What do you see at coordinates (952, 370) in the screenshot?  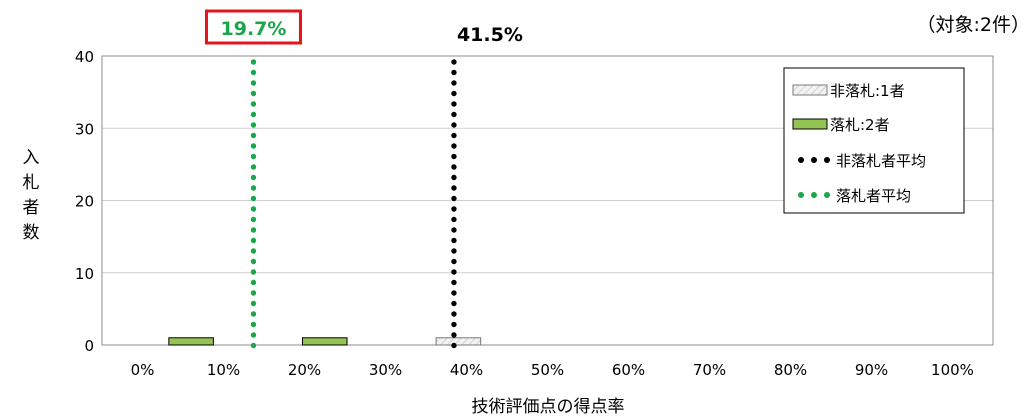 I see `x-tick-label: 100%` at bounding box center [952, 370].